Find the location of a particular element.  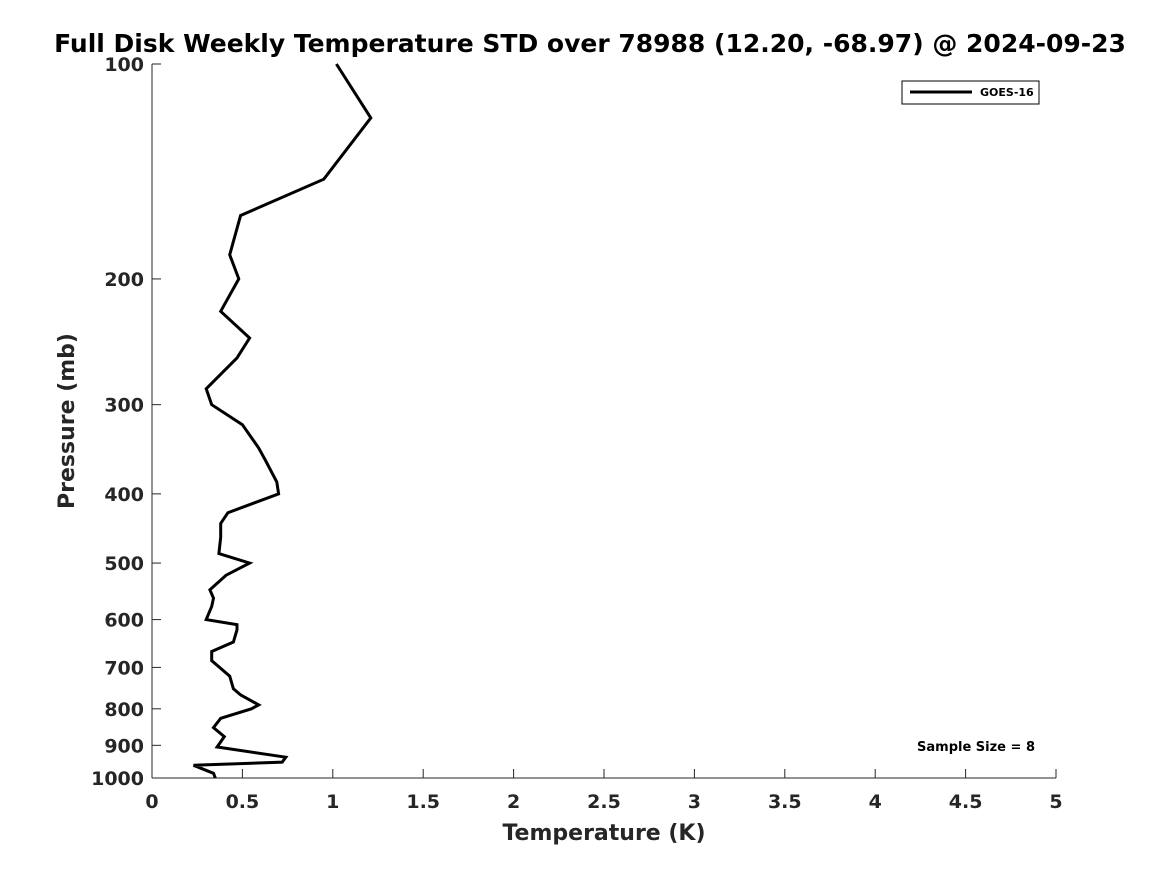

x-tick-label: 1 is located at coordinates (332, 802).